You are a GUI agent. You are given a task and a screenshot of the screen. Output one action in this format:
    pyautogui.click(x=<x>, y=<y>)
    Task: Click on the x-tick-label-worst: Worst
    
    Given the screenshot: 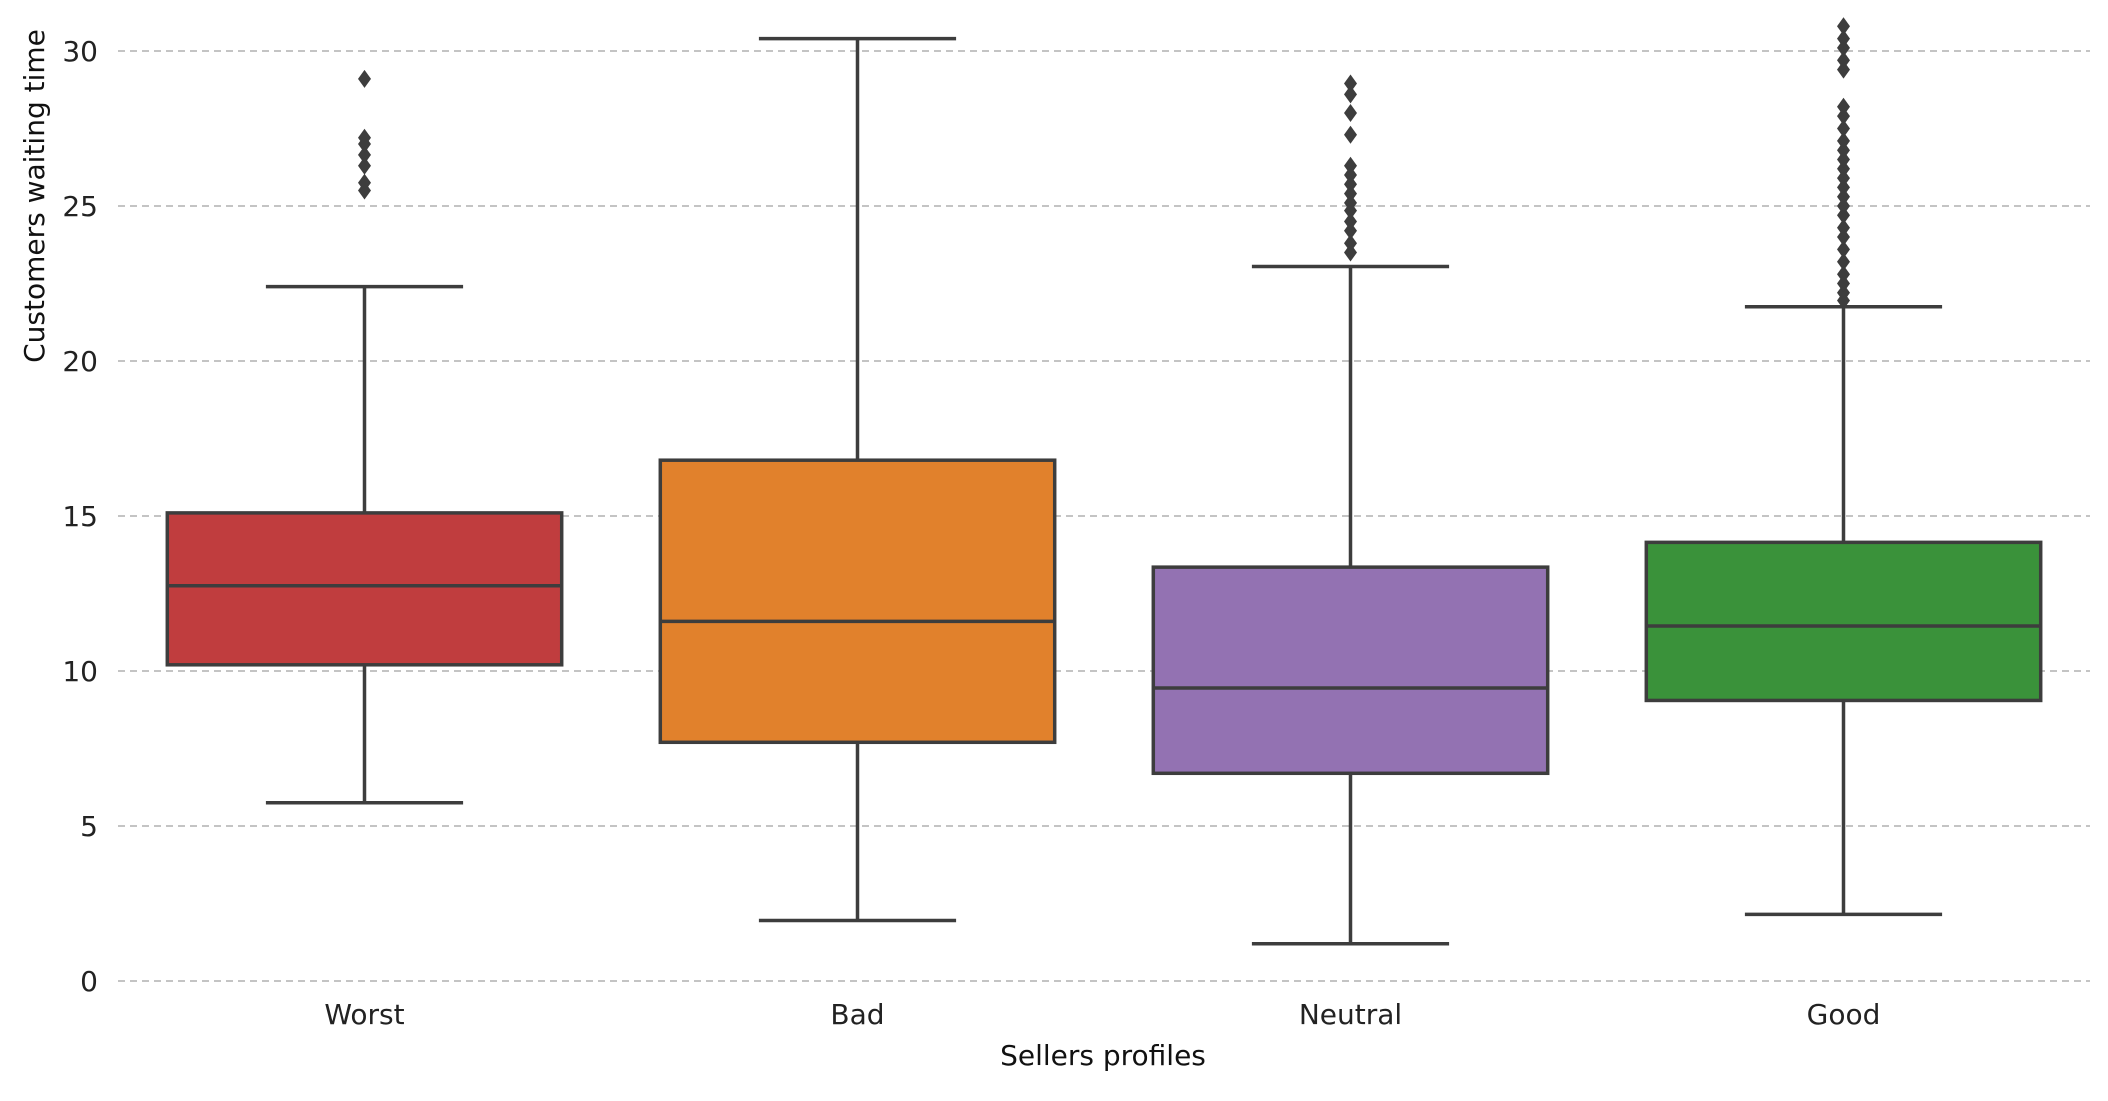 What is the action you would take?
    pyautogui.click(x=364, y=1014)
    